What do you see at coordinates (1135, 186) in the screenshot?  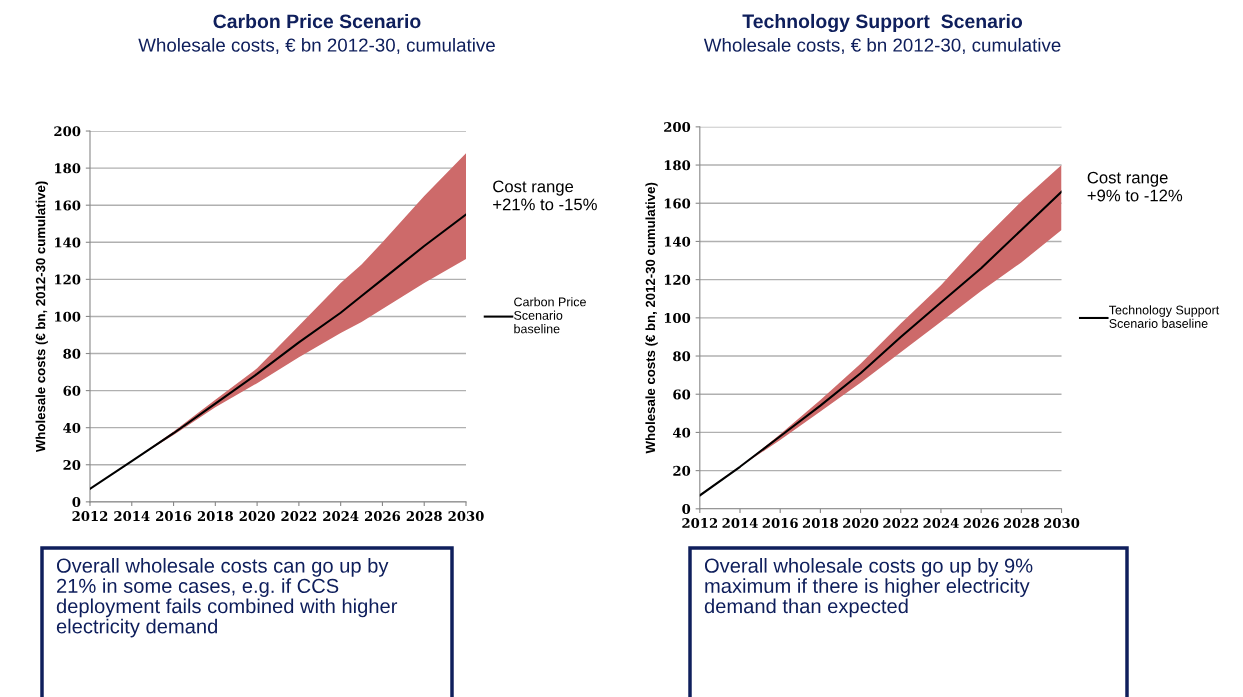 I see `text: Cost range +9% to -12%` at bounding box center [1135, 186].